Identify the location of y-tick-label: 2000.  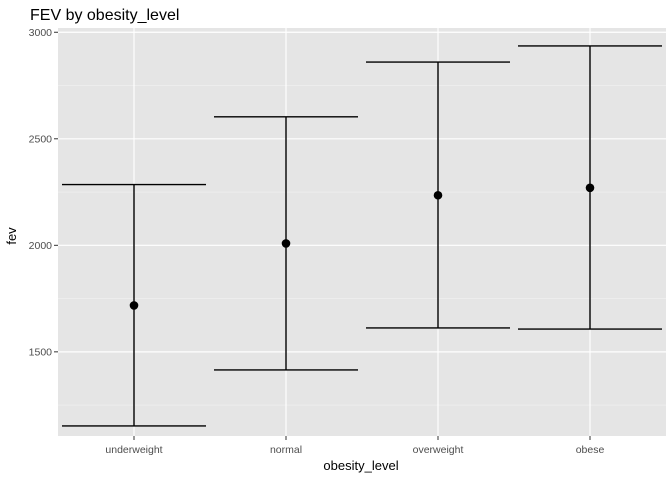
(41, 246).